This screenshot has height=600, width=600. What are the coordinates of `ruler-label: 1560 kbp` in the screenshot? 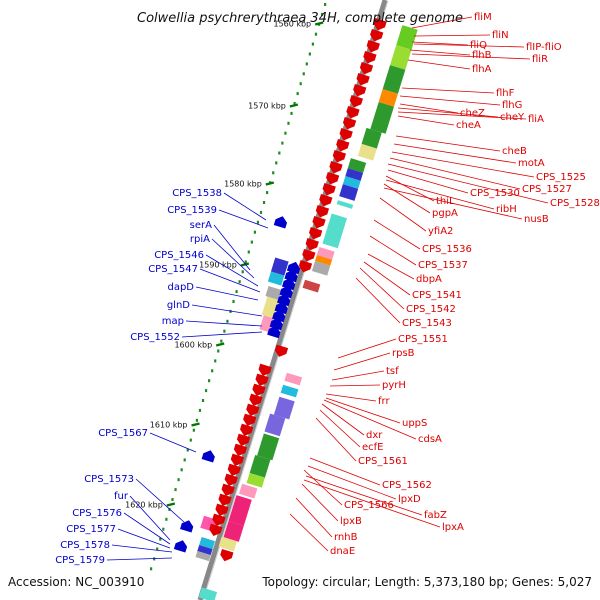 It's located at (292, 23).